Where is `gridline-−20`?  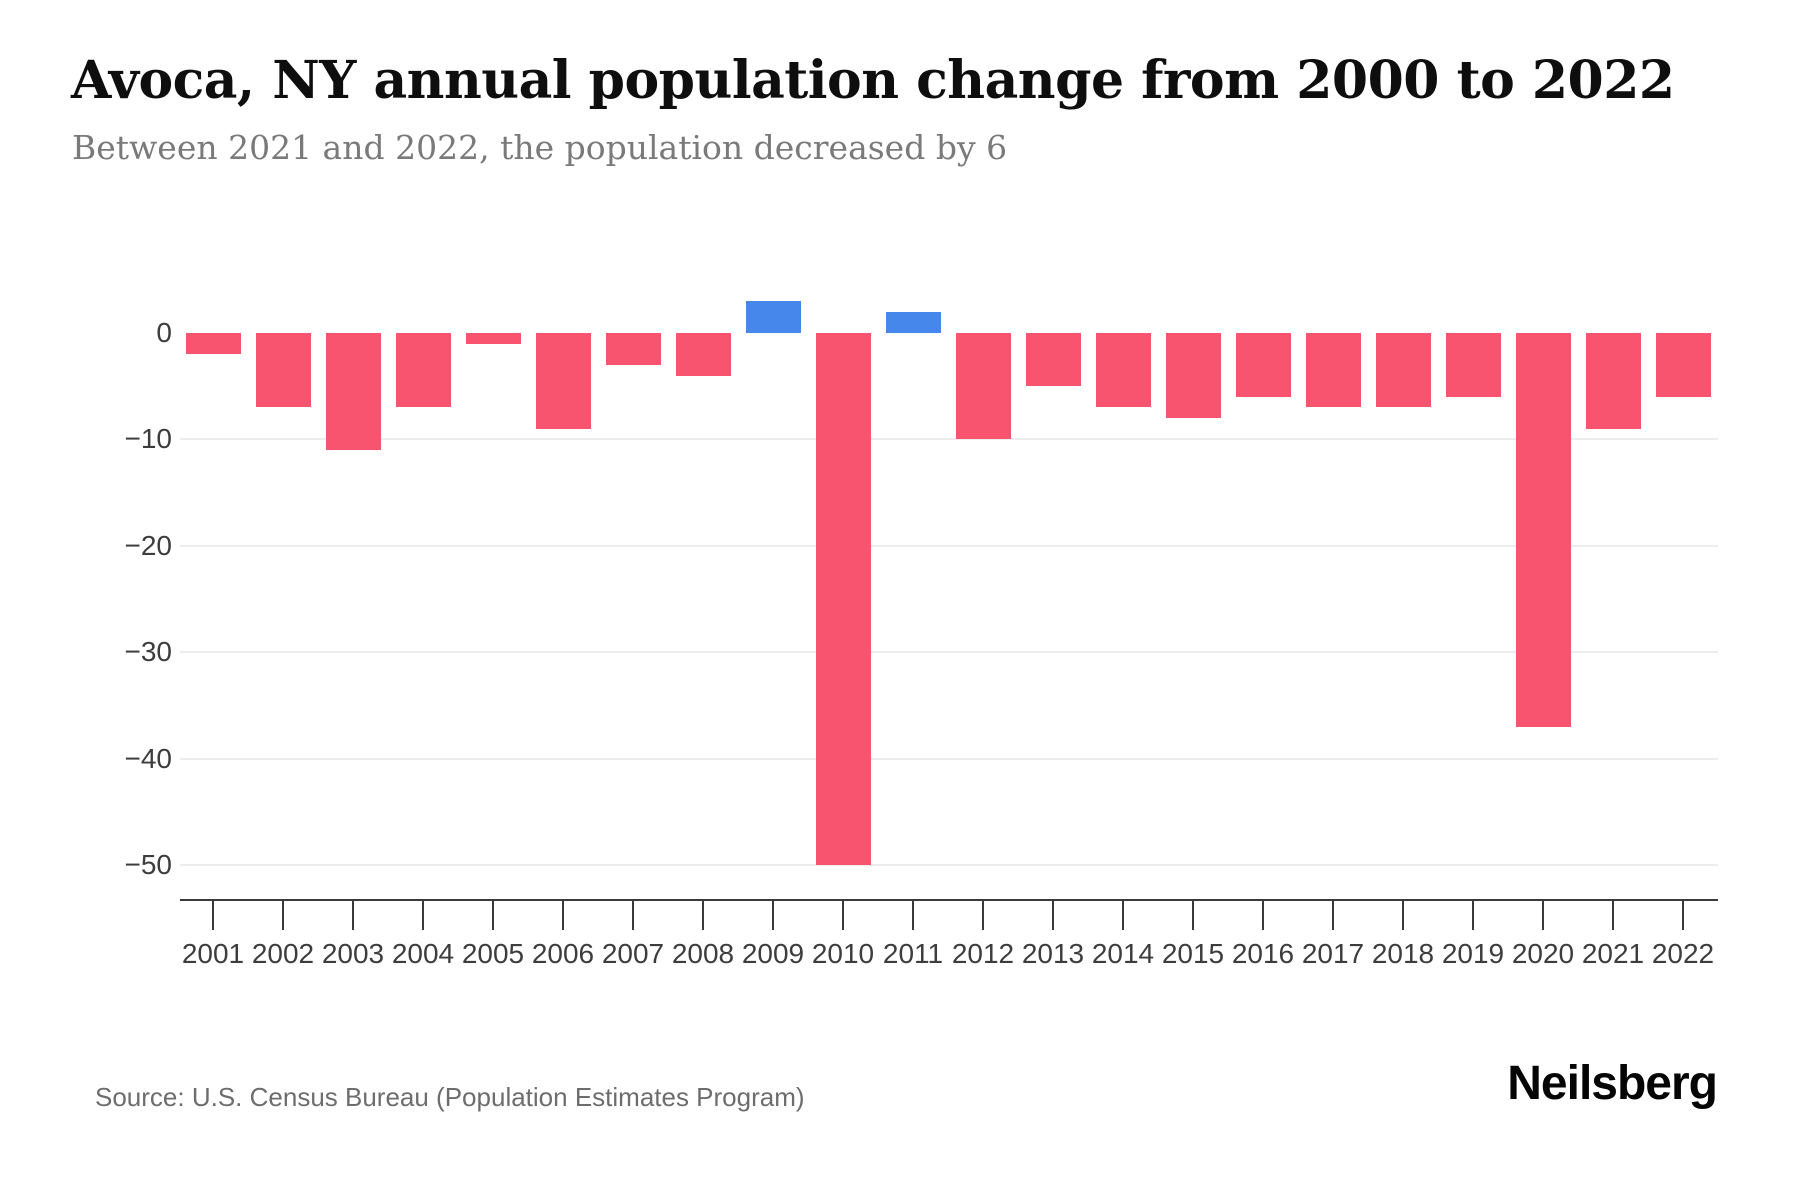
gridline-−20 is located at coordinates (949, 545).